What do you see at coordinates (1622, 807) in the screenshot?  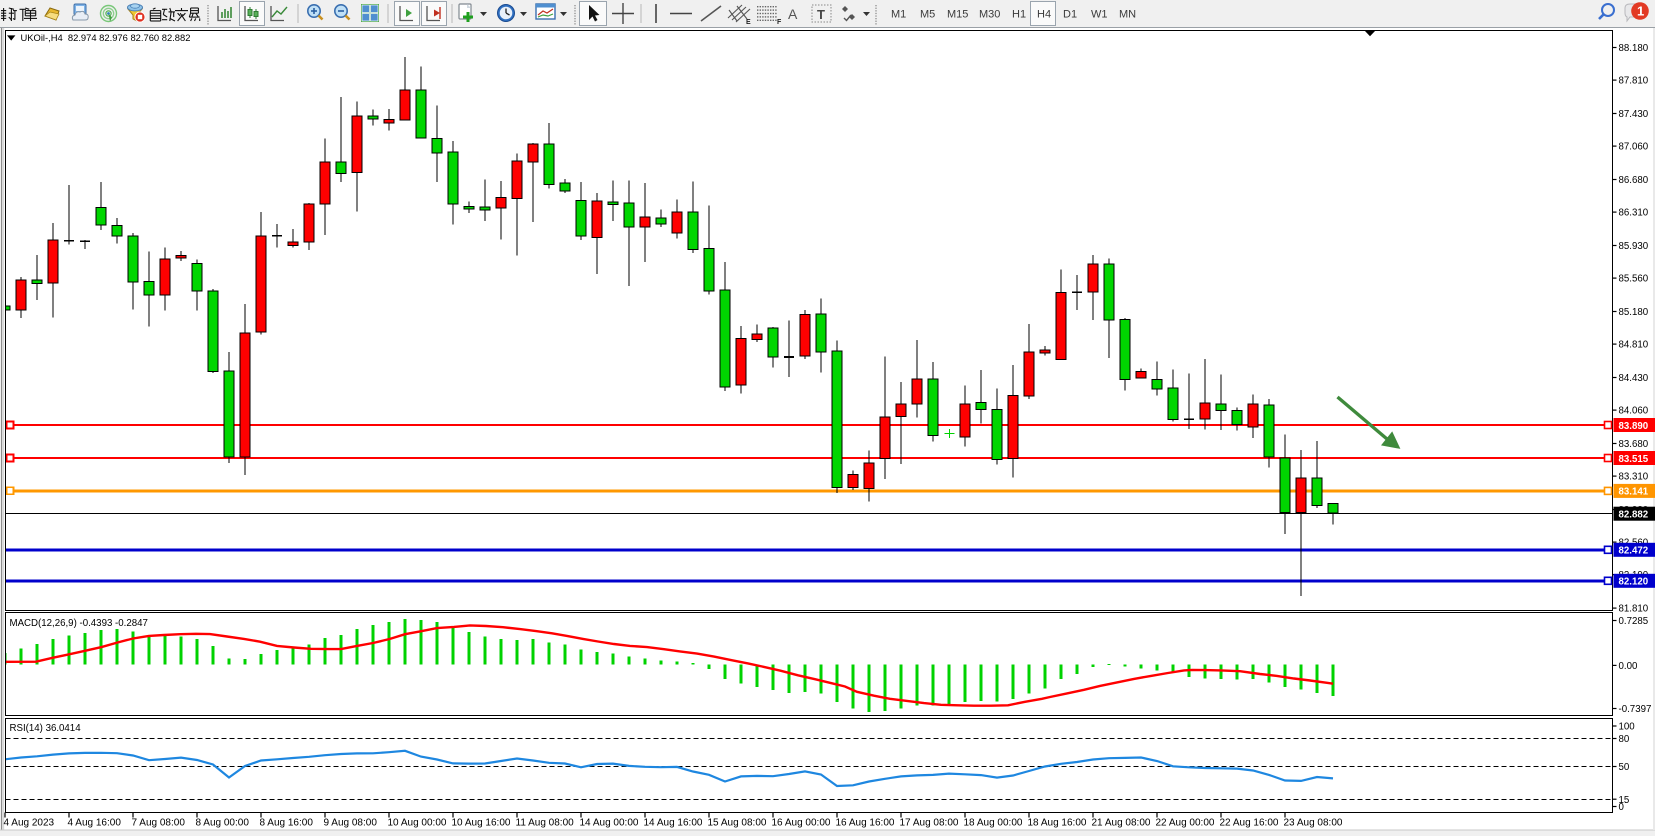 I see `svg-text: 0` at bounding box center [1622, 807].